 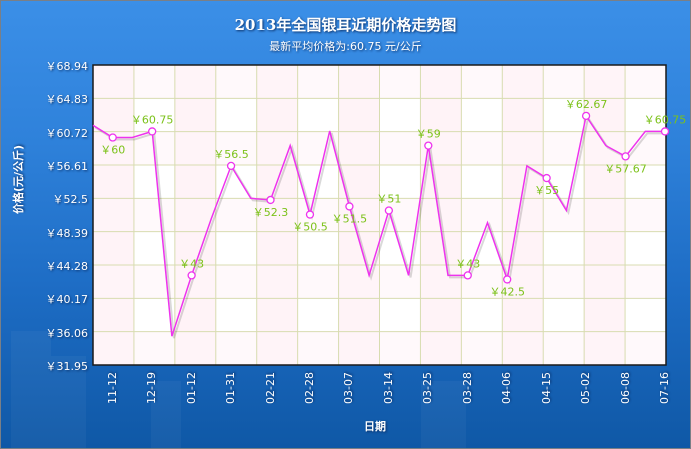 What do you see at coordinates (271, 212) in the screenshot?
I see `data-point-label: ￥52.3` at bounding box center [271, 212].